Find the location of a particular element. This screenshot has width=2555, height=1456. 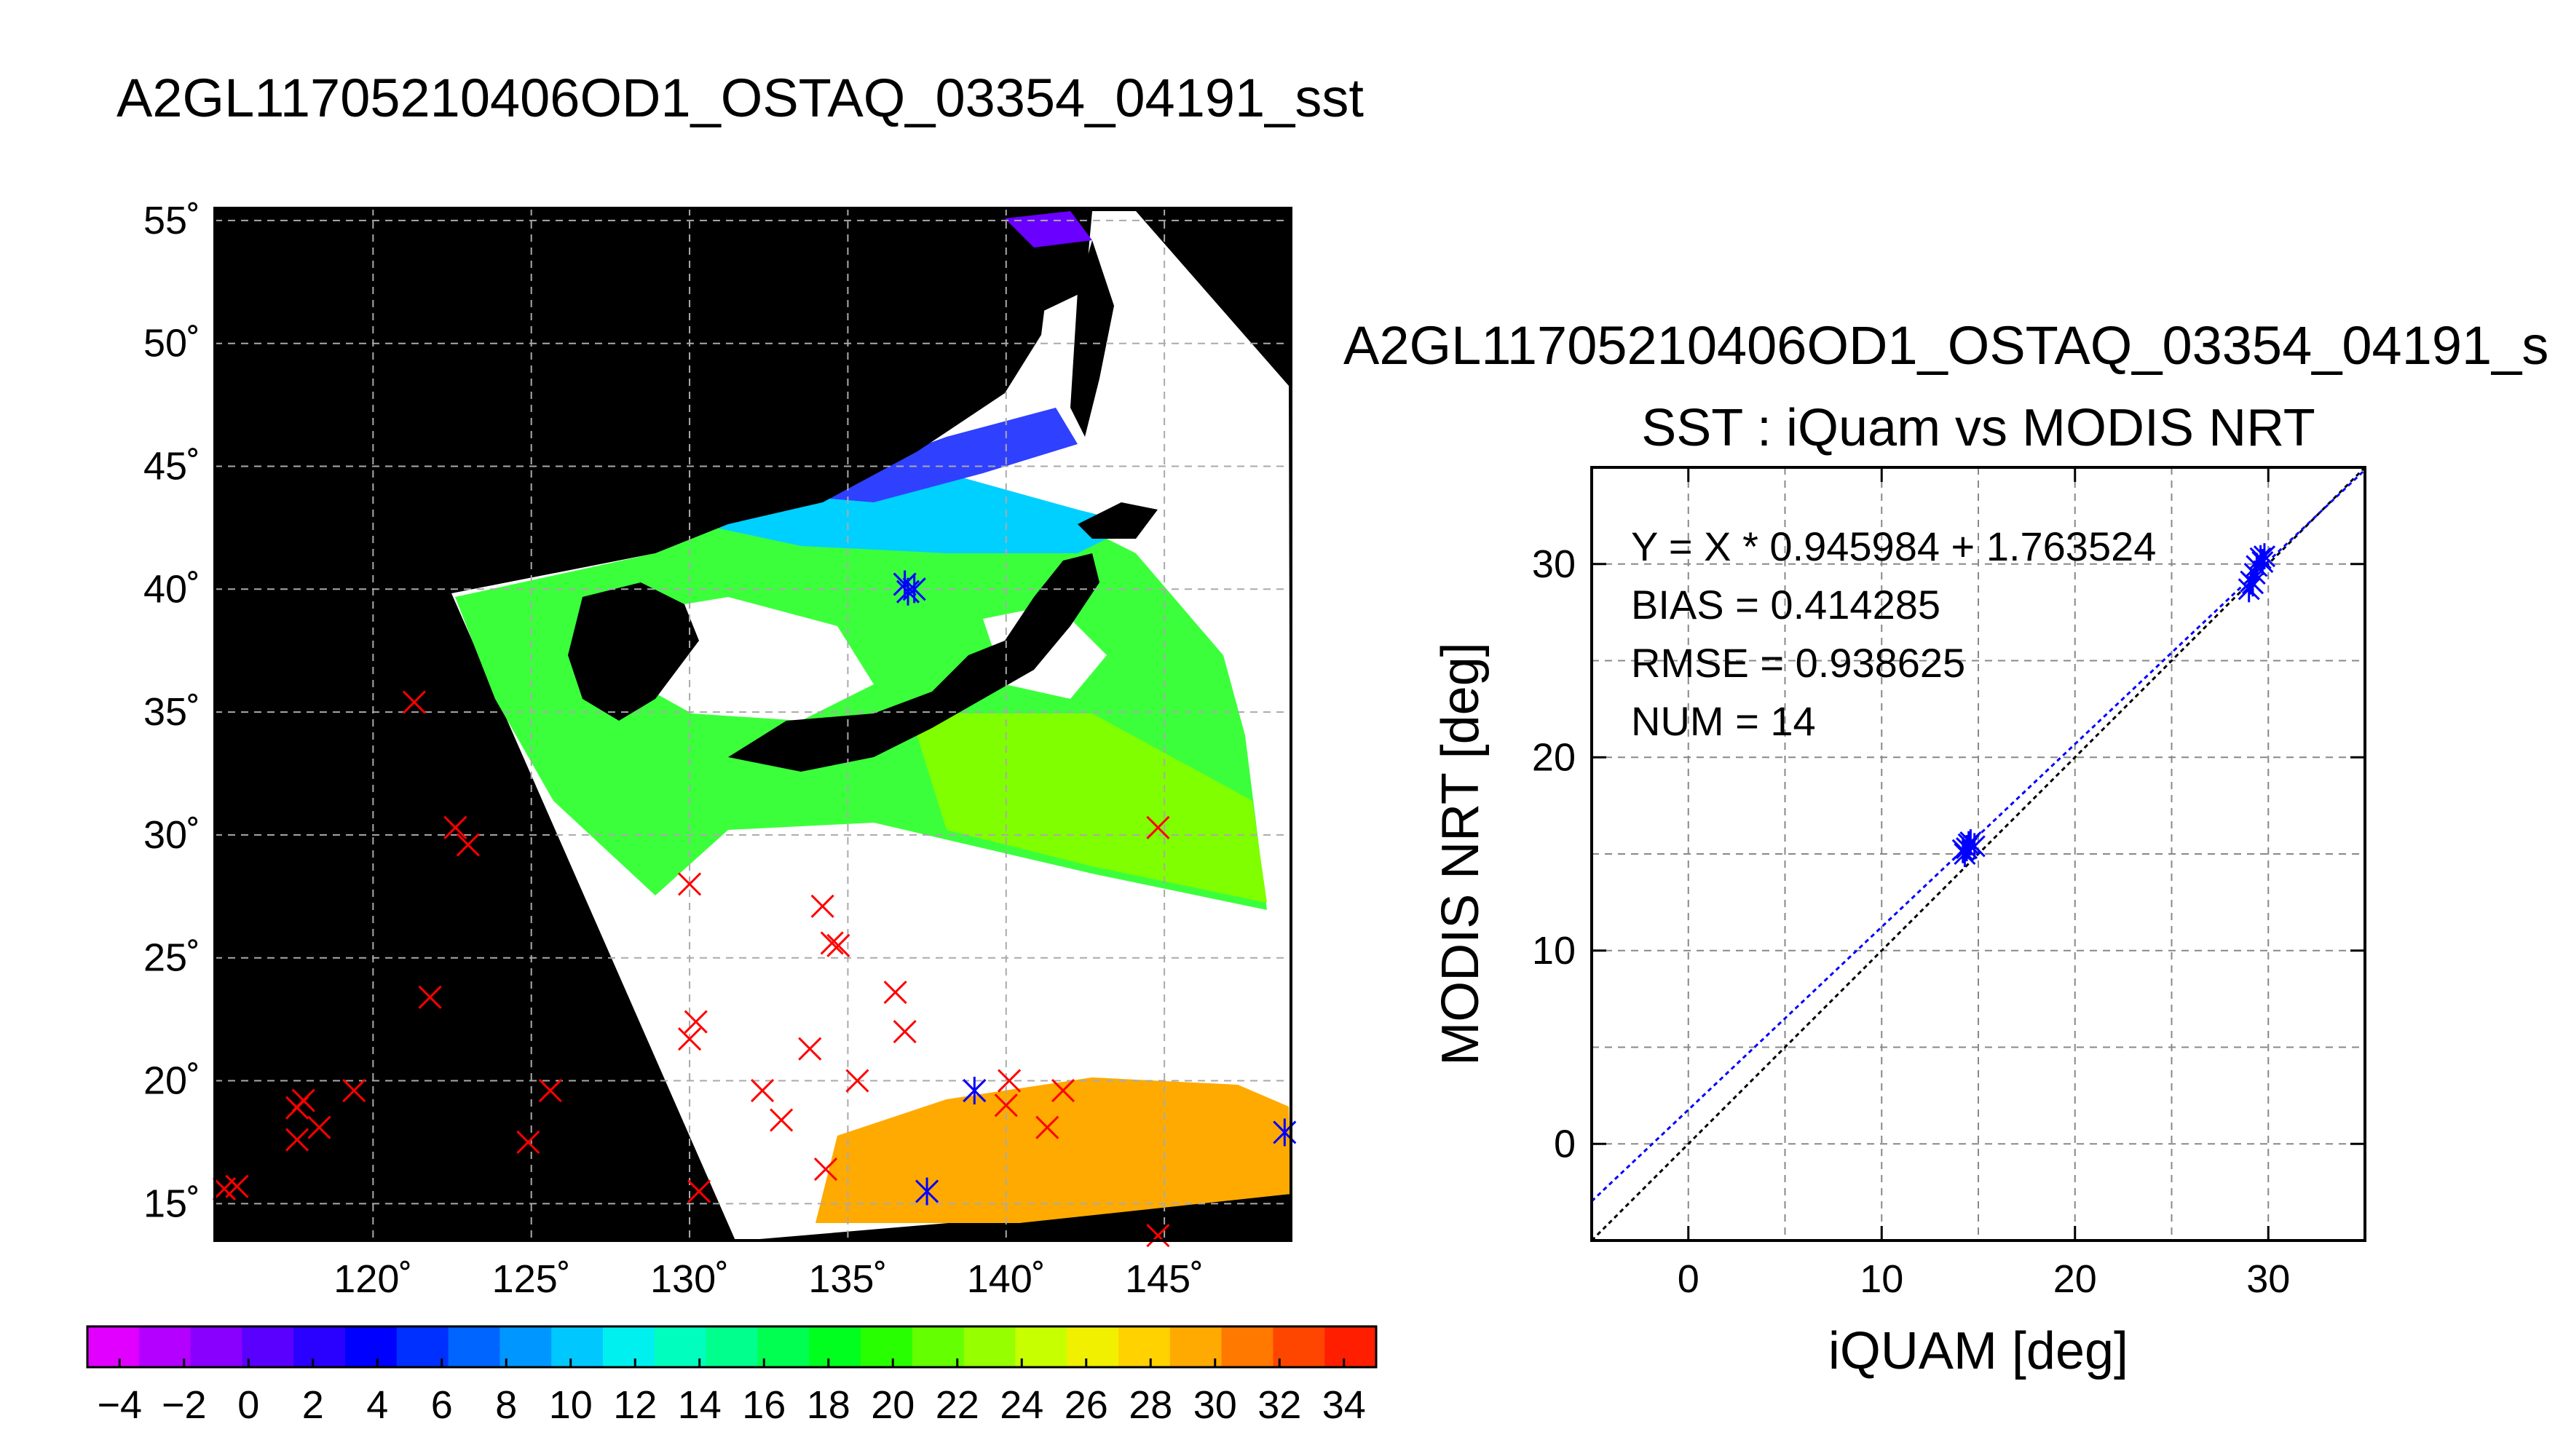

colorbar-tick-label: 28 is located at coordinates (1150, 1405).